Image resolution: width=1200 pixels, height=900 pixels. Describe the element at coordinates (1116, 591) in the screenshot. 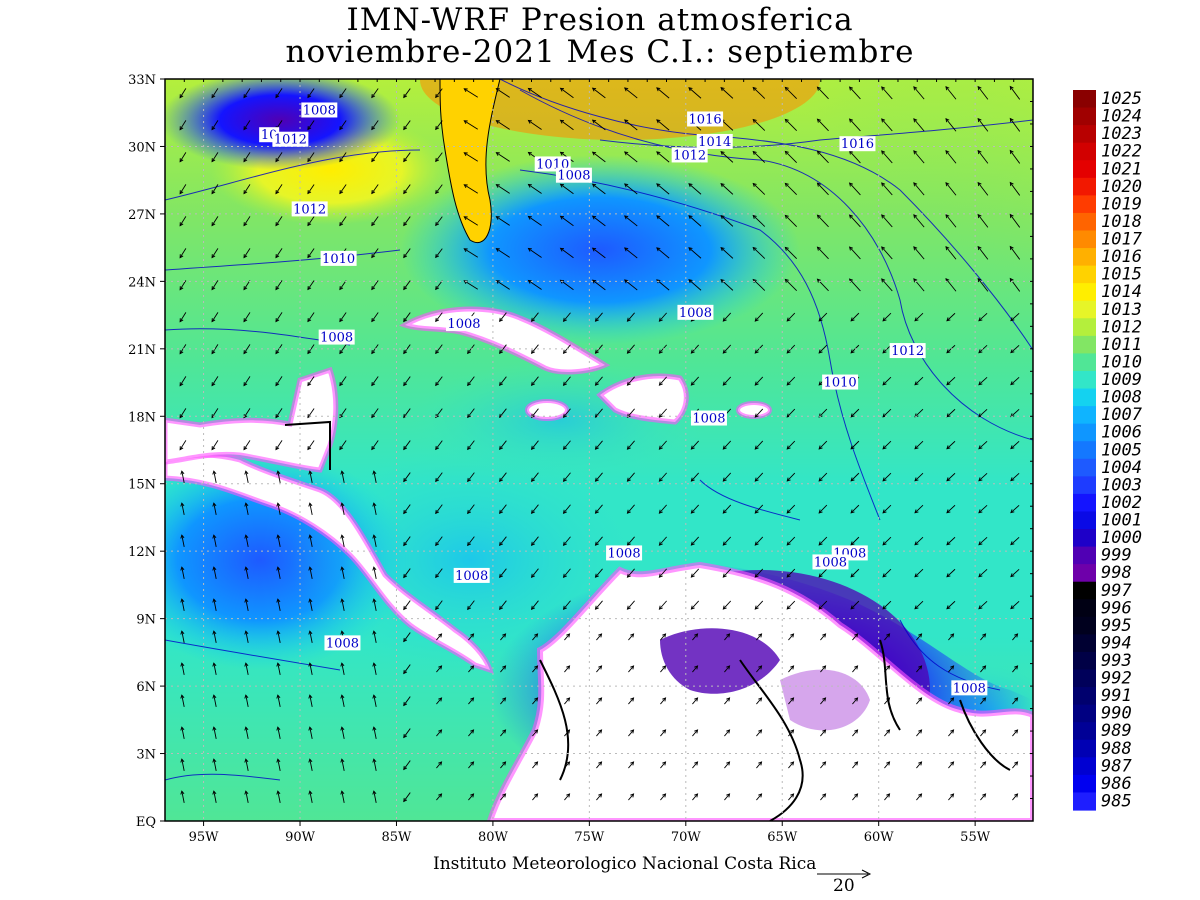

I see `colorbar-label: 997` at that location.